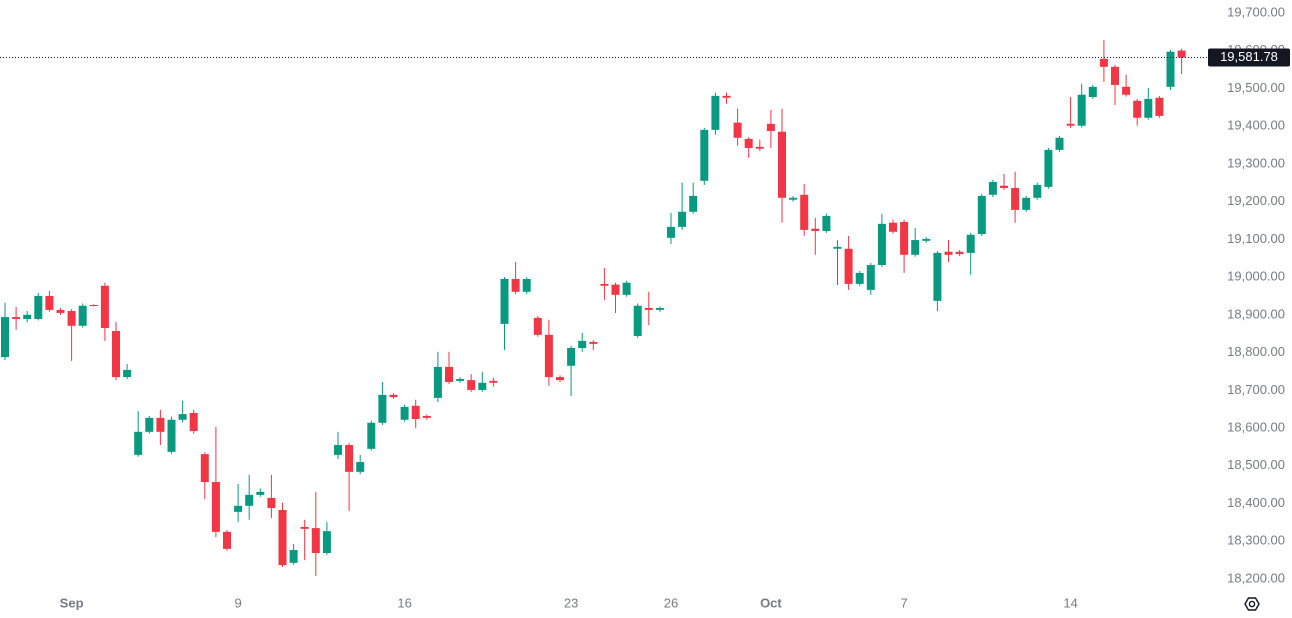 Image resolution: width=1292 pixels, height=618 pixels. Describe the element at coordinates (903, 602) in the screenshot. I see `x-tick-label: 7` at that location.